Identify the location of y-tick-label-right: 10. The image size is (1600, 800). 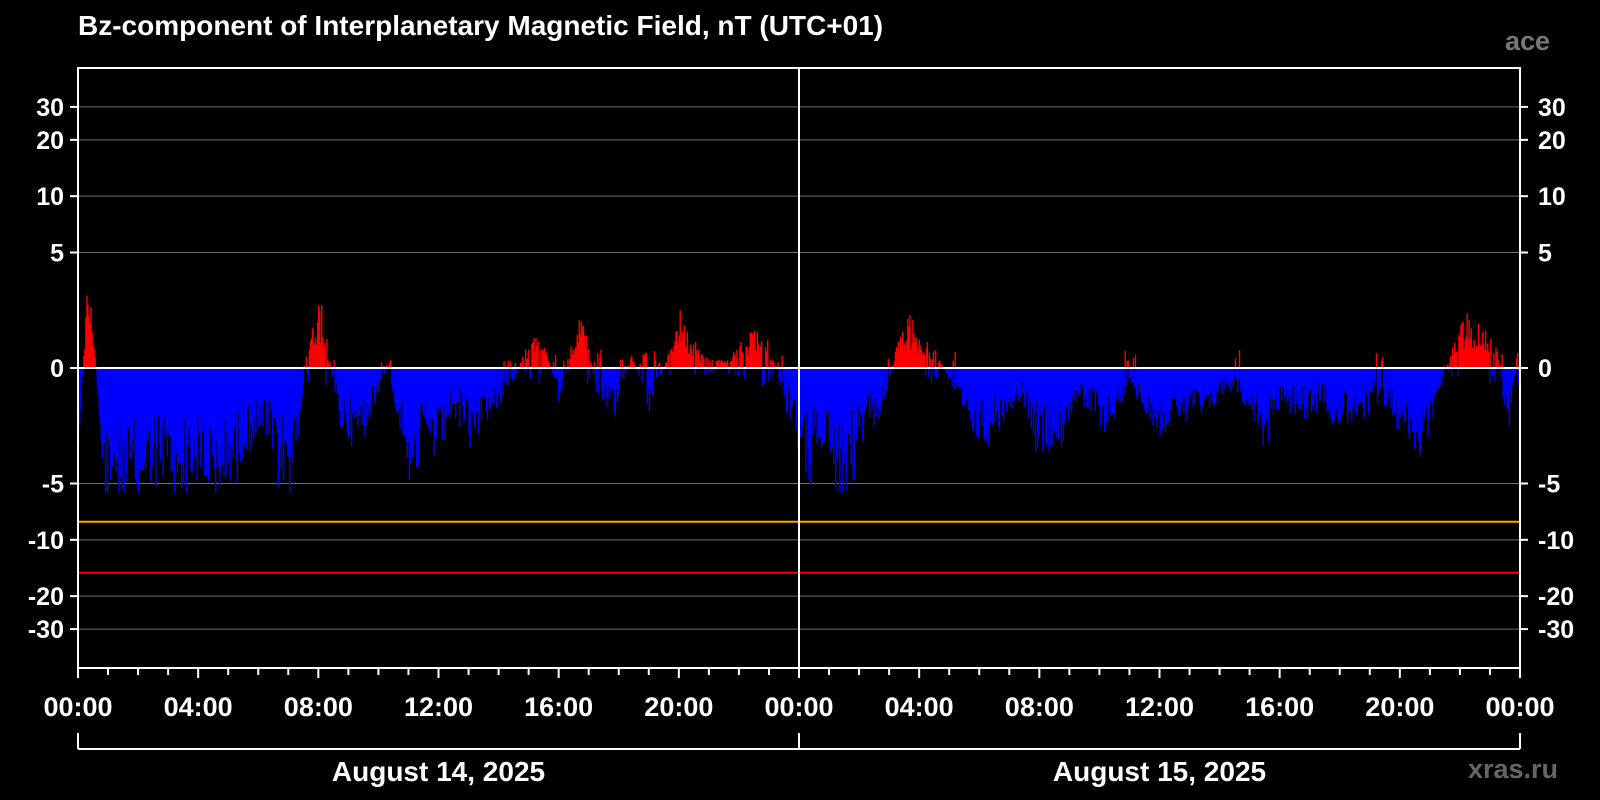
(1552, 197).